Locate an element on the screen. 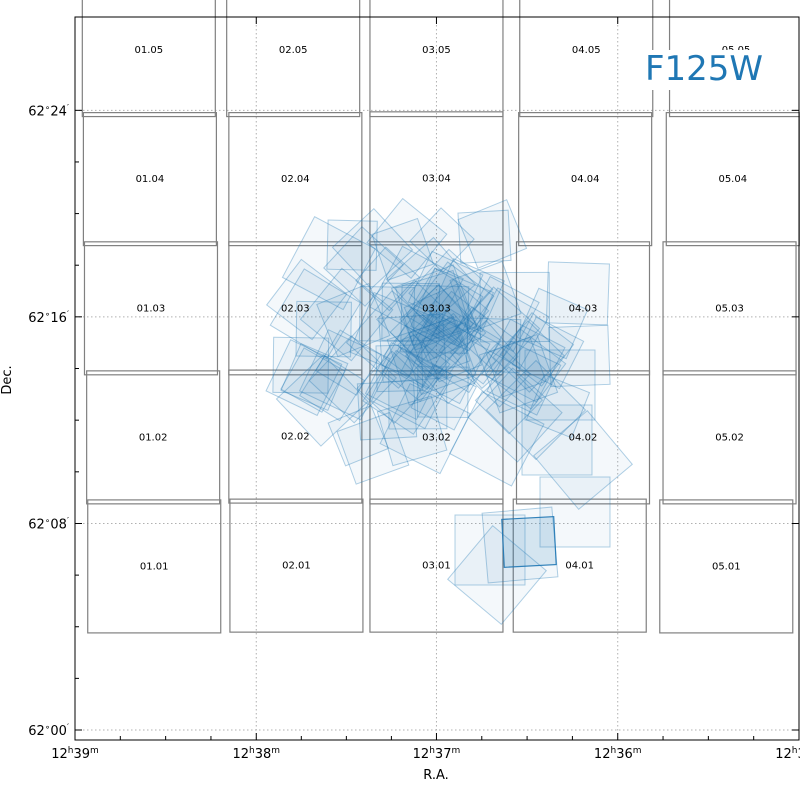 The height and width of the screenshot is (800, 800). tile-label: 02.05 is located at coordinates (293, 50).